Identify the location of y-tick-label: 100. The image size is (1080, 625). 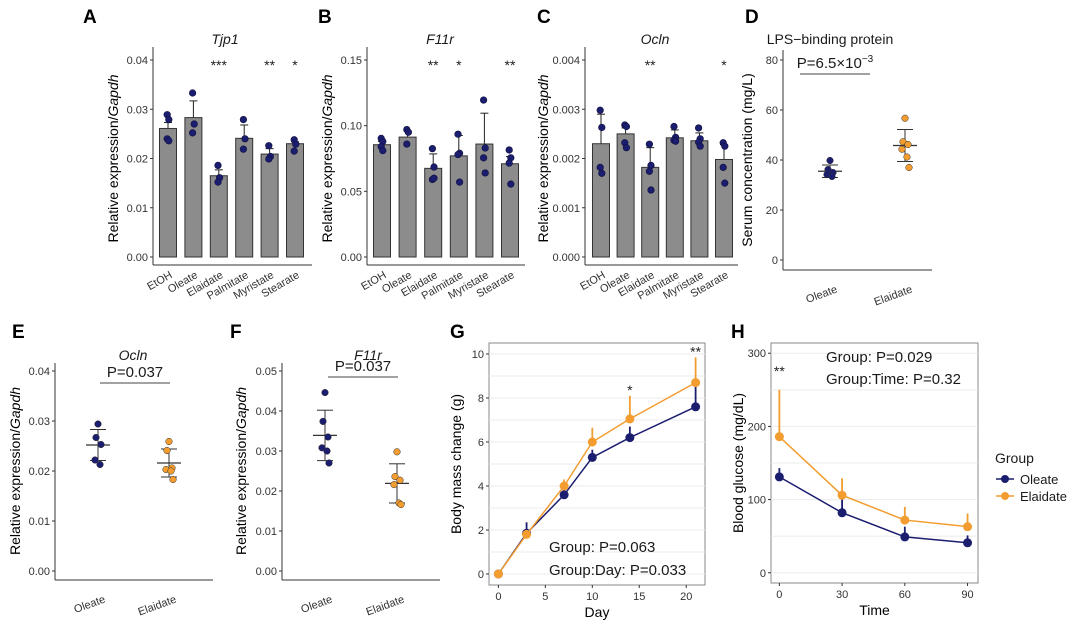
(757, 501).